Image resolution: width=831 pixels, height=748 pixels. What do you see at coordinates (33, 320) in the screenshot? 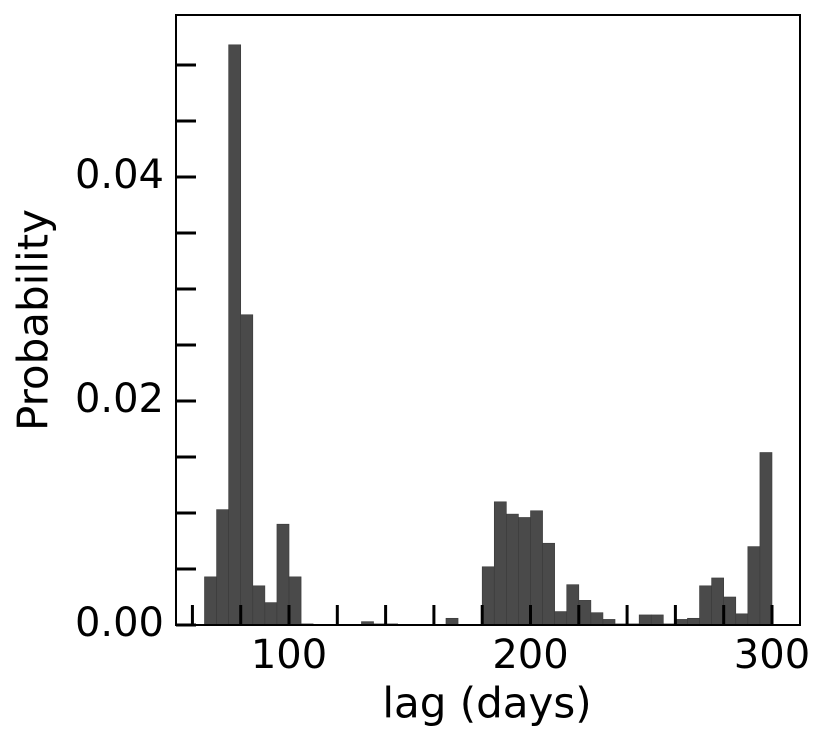
I see `y-axis-label: Probability` at bounding box center [33, 320].